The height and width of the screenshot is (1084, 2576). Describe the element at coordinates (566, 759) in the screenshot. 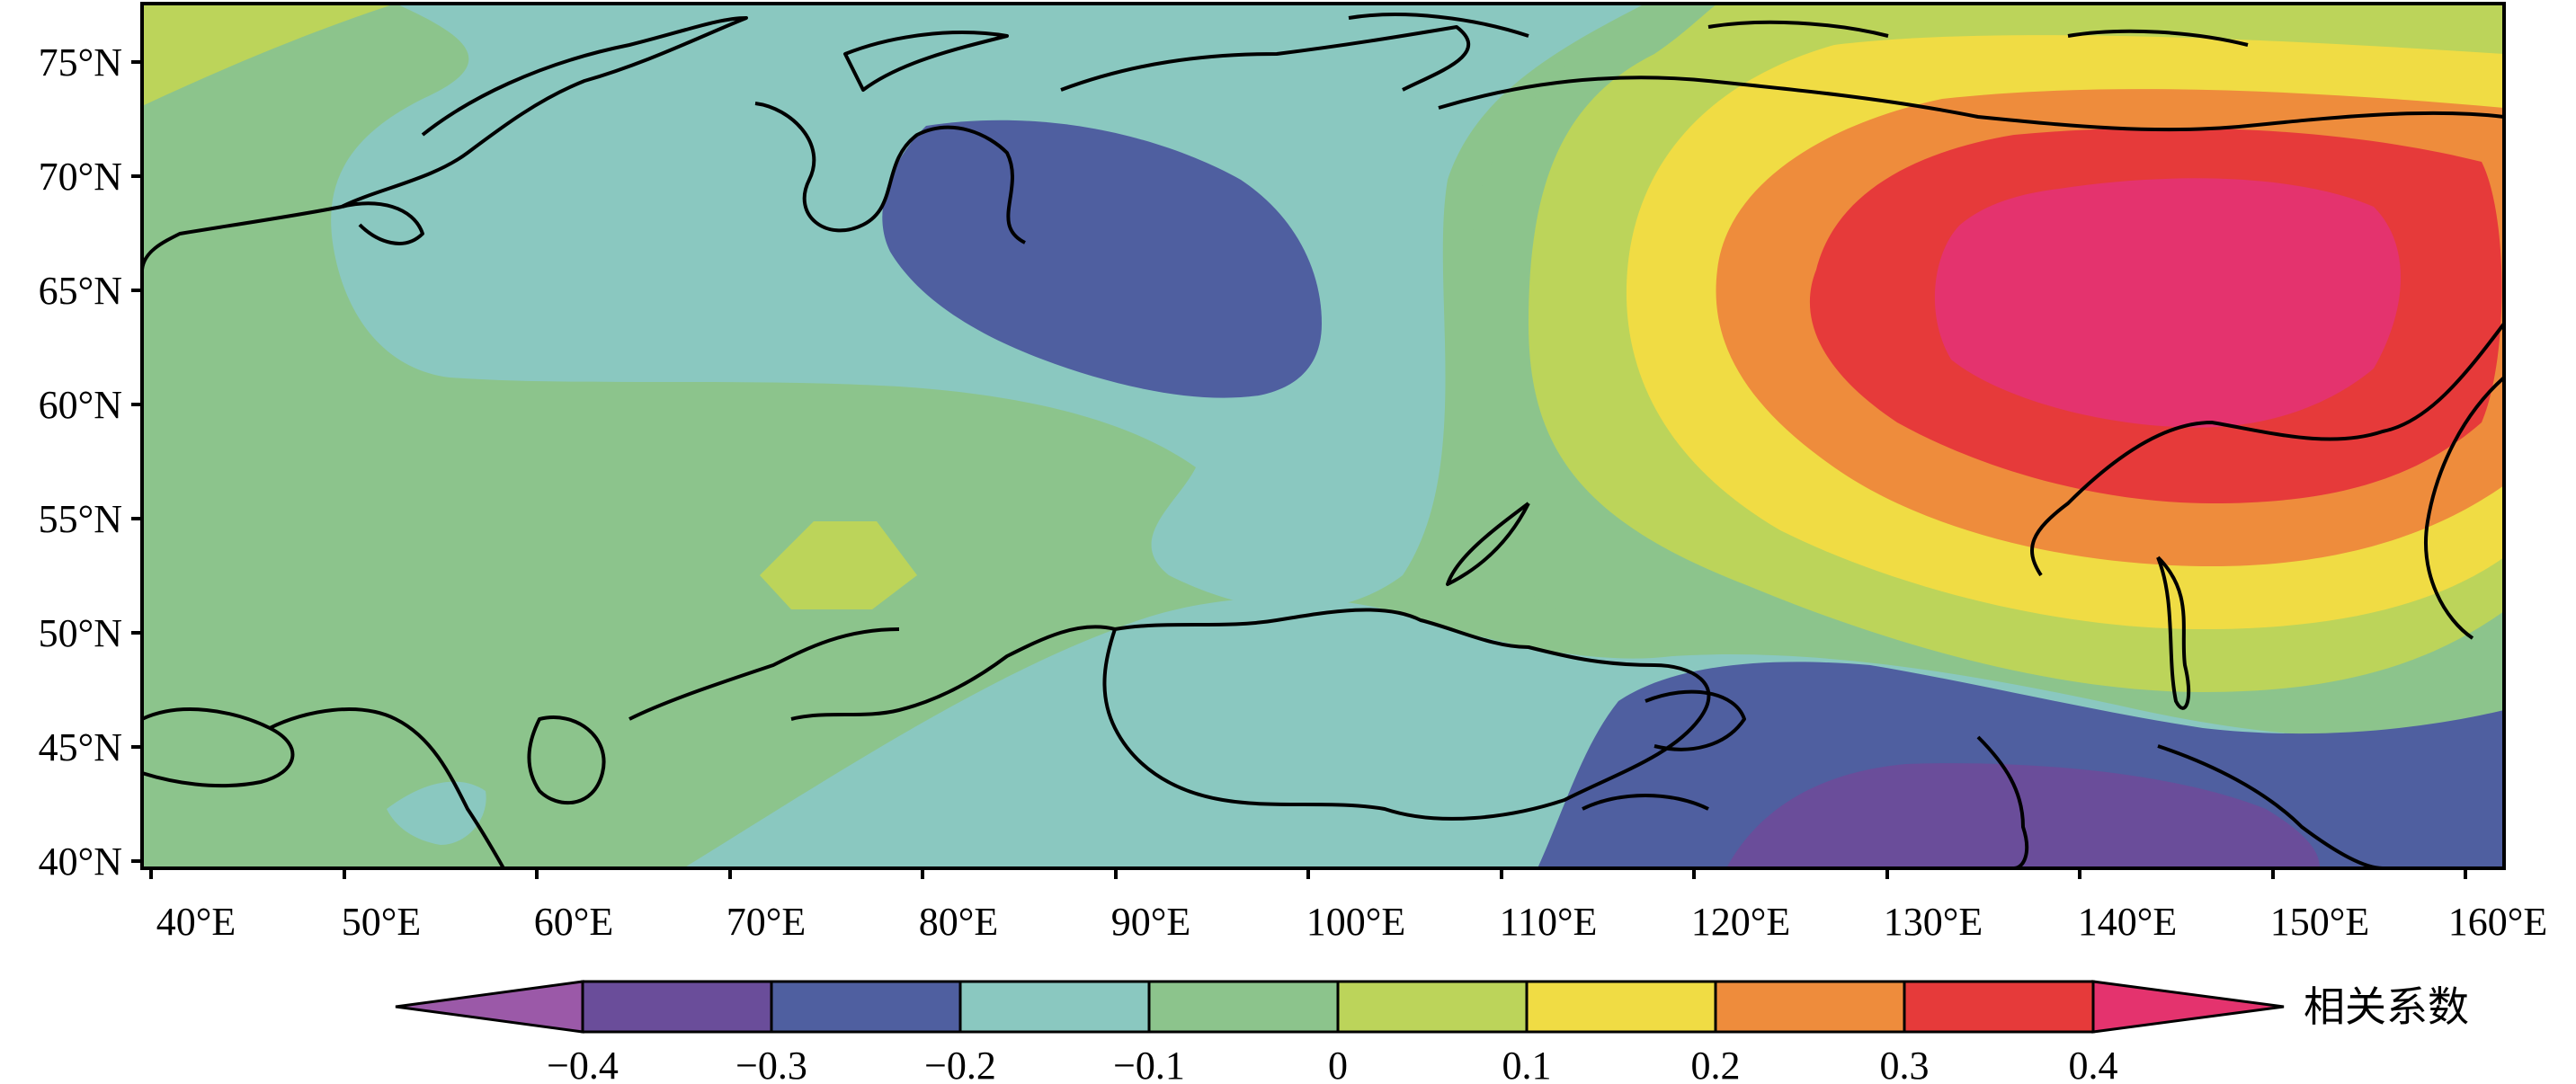

I see `caspian-sea` at that location.